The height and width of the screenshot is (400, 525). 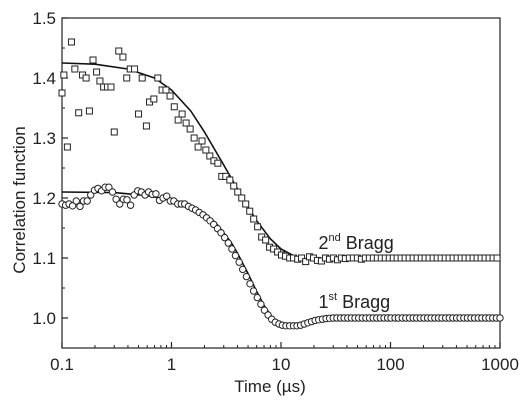 I want to click on y-tick-label: 1.1, so click(x=44, y=258).